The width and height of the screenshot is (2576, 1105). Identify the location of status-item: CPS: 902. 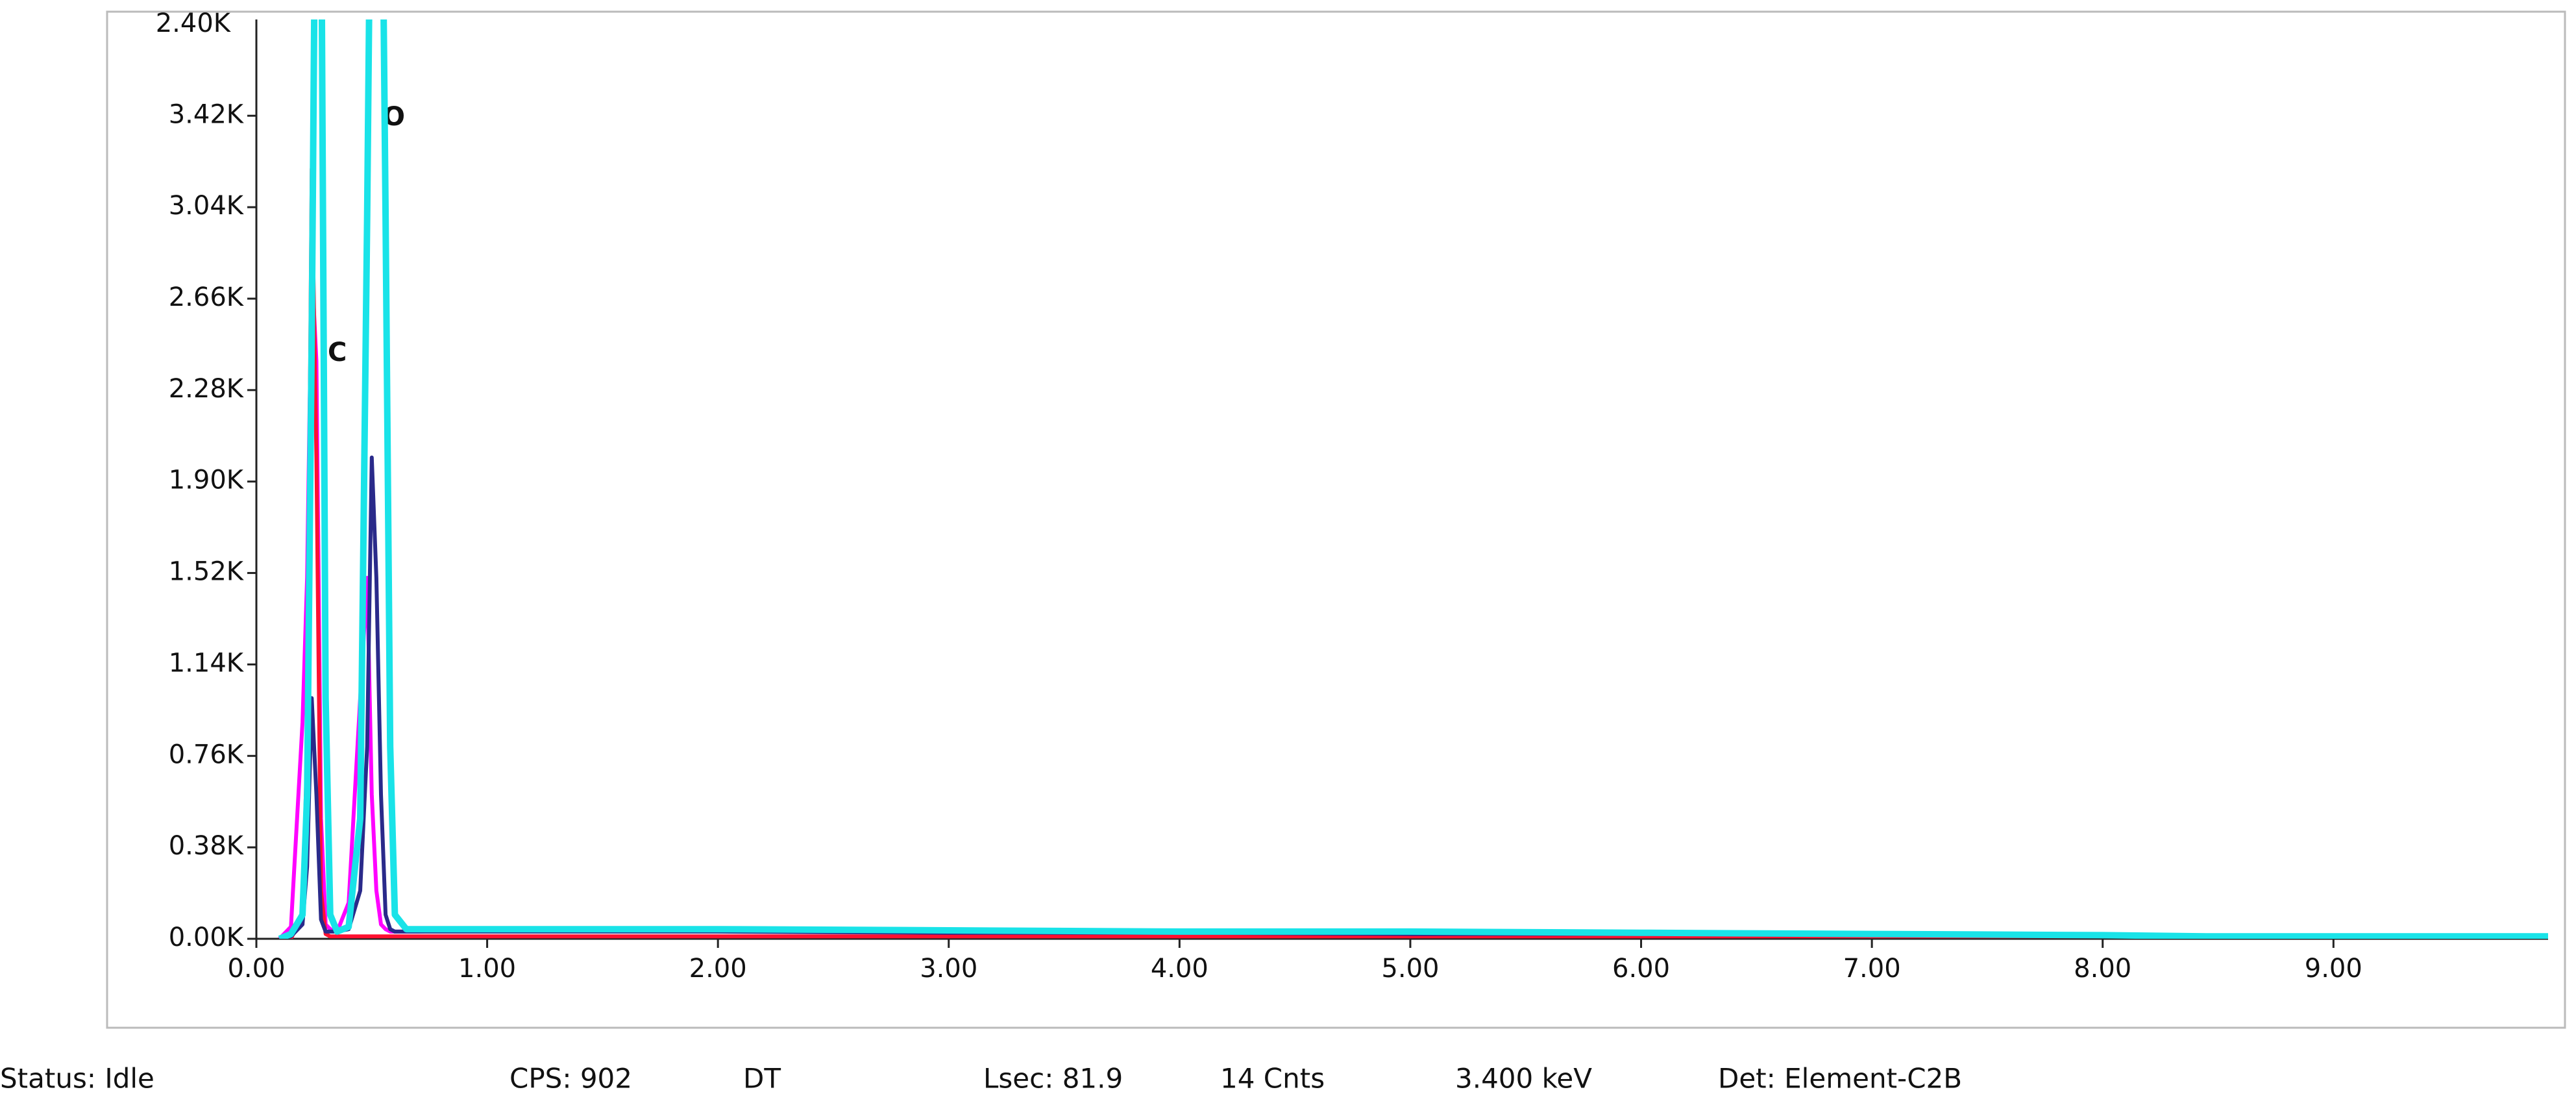
(570, 1079).